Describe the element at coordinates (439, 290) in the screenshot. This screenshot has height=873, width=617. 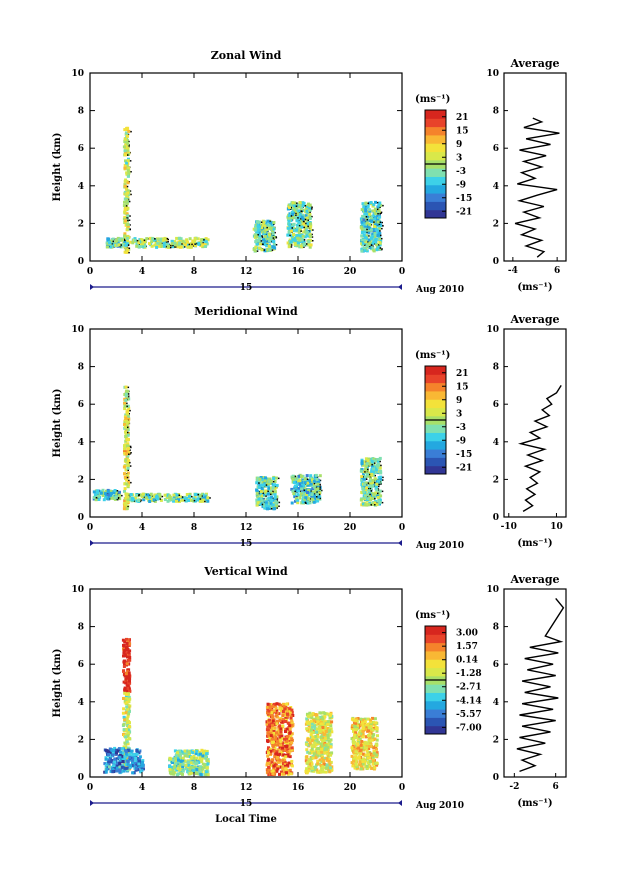
I see `date-label: Aug 2010` at that location.